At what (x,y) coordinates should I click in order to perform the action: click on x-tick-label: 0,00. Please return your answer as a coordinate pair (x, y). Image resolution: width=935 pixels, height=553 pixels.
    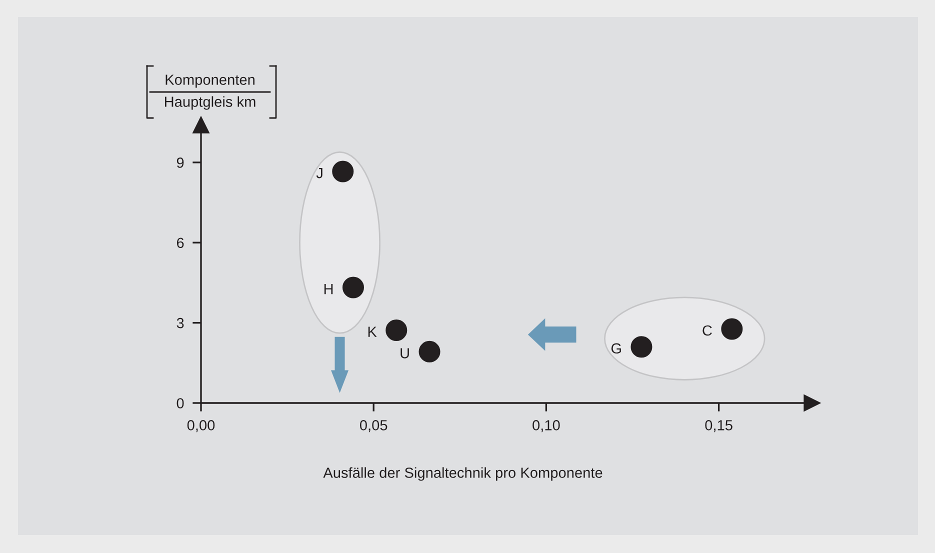
    Looking at the image, I should click on (201, 426).